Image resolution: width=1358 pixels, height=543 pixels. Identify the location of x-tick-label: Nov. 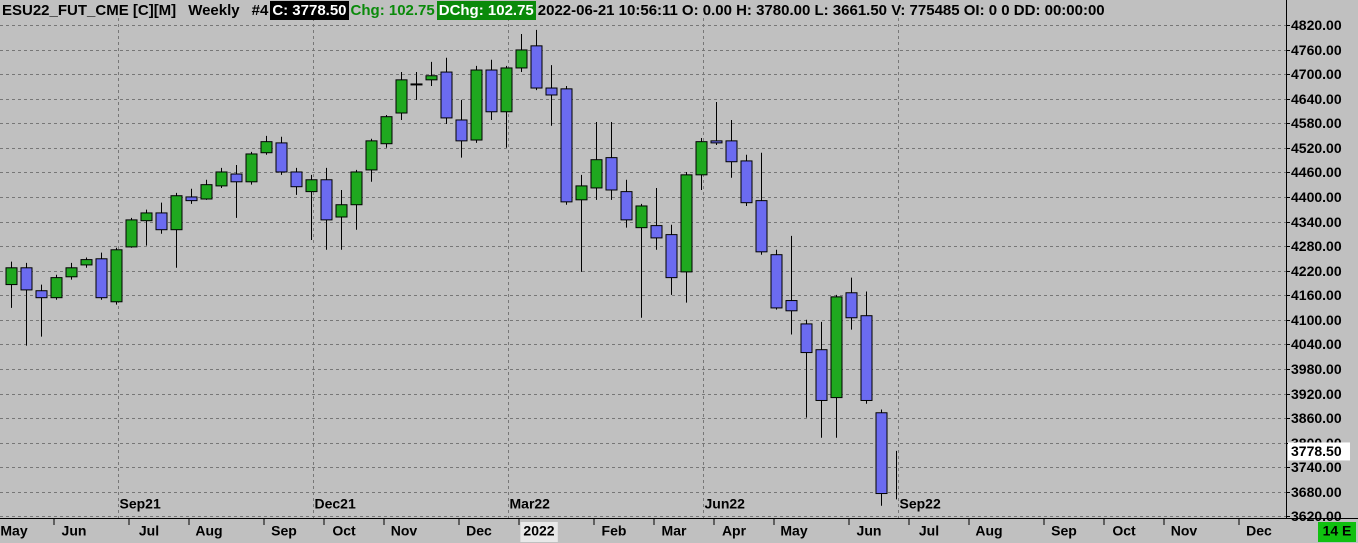
(1184, 531).